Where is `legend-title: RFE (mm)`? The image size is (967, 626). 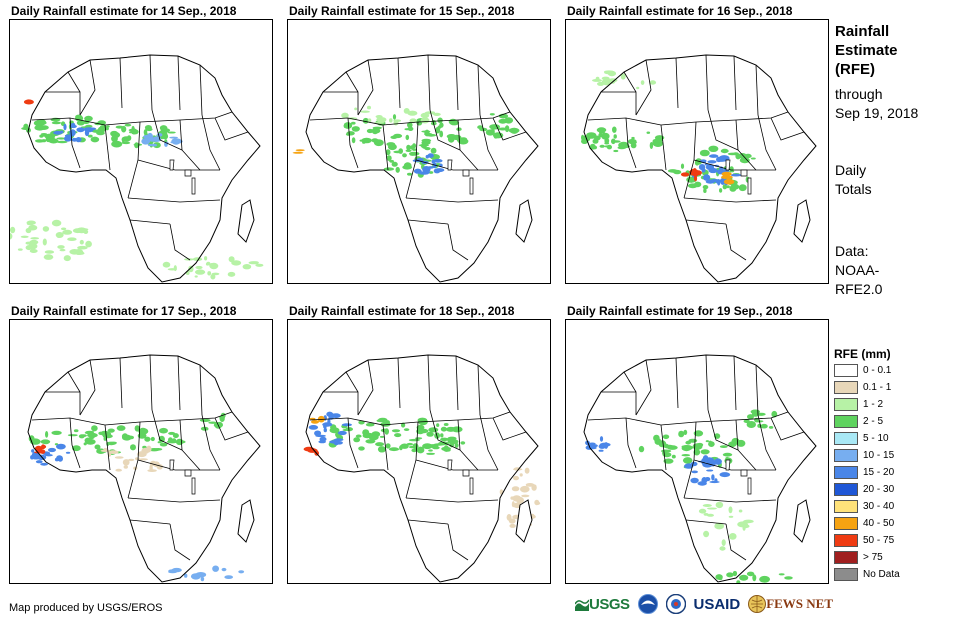
legend-title: RFE (mm) is located at coordinates (862, 354).